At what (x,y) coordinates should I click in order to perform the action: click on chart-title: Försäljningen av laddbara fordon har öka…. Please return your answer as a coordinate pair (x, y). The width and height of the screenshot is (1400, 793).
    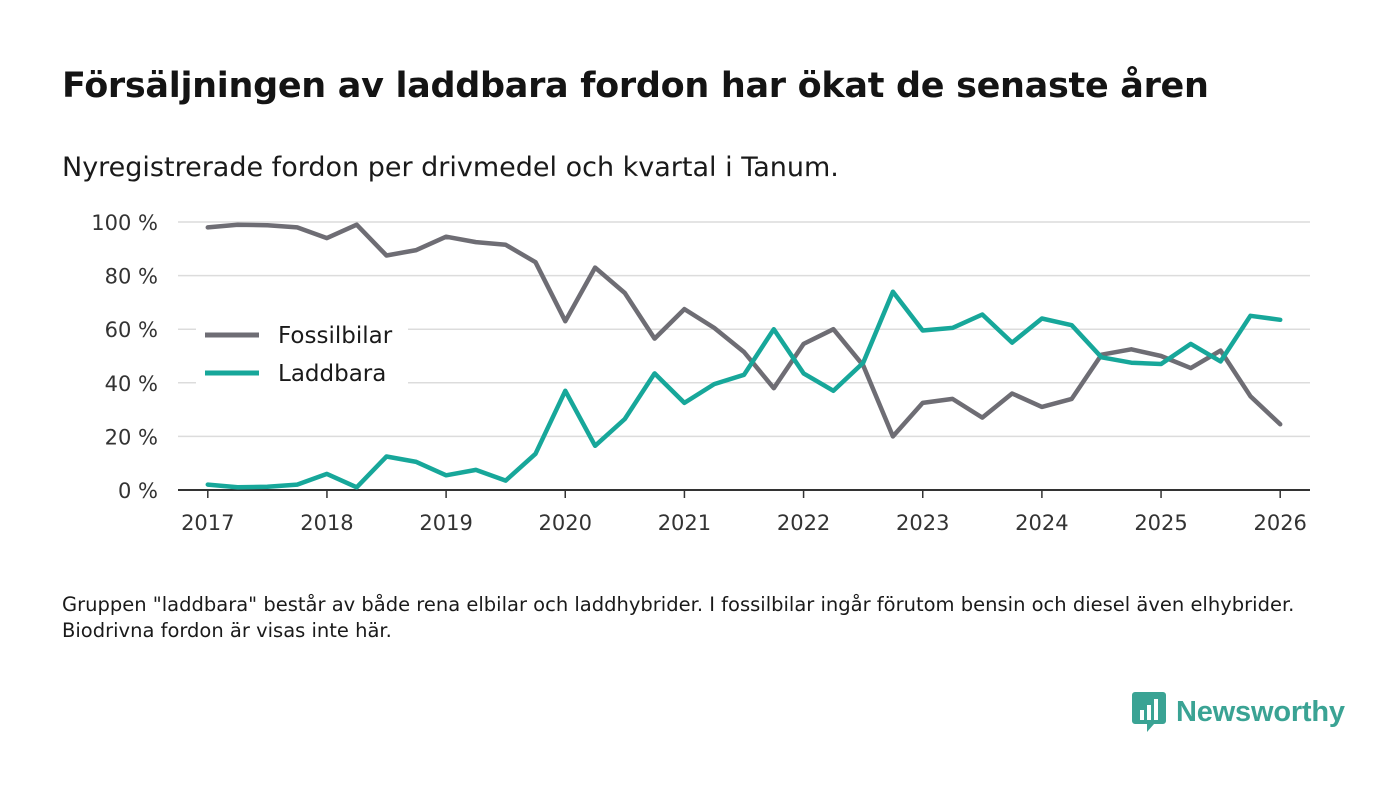
    Looking at the image, I should click on (635, 86).